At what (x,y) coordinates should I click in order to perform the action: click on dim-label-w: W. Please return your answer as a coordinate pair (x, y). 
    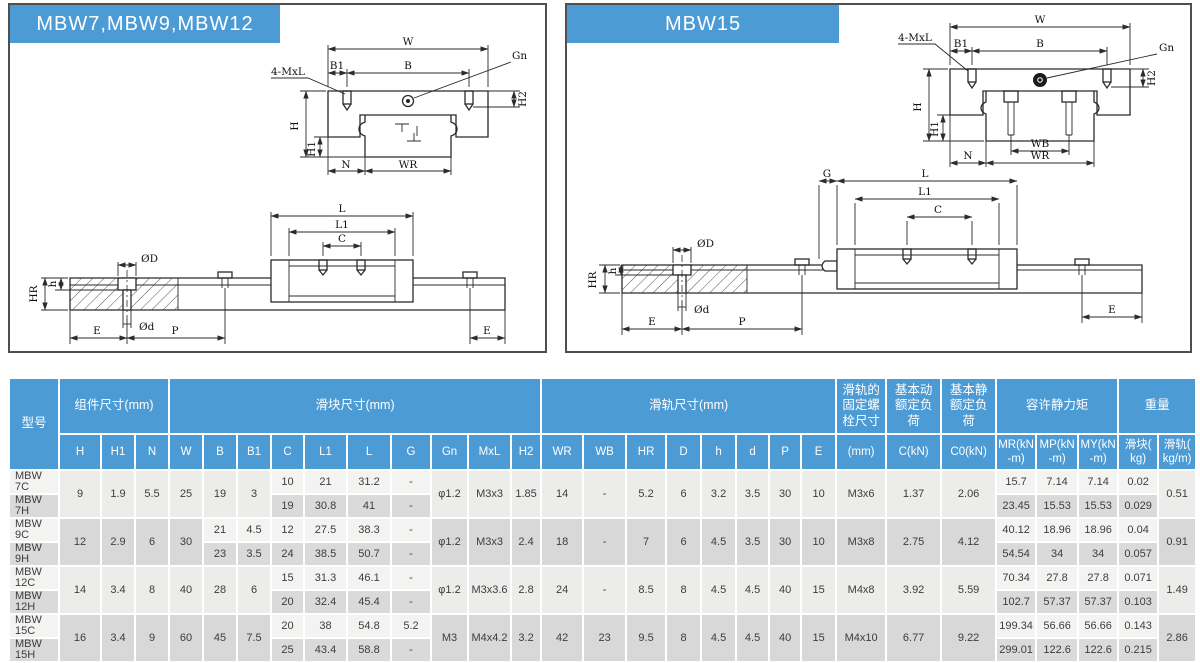
    Looking at the image, I should click on (408, 42).